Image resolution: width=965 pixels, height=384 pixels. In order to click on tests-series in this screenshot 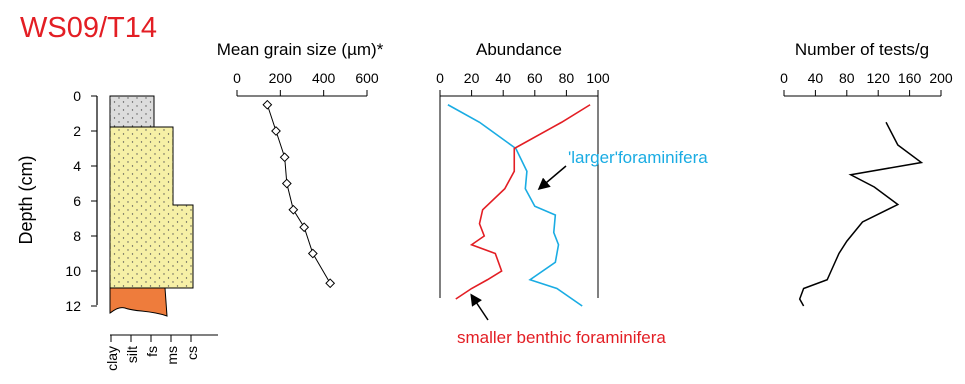, I will do `click(861, 214)`.